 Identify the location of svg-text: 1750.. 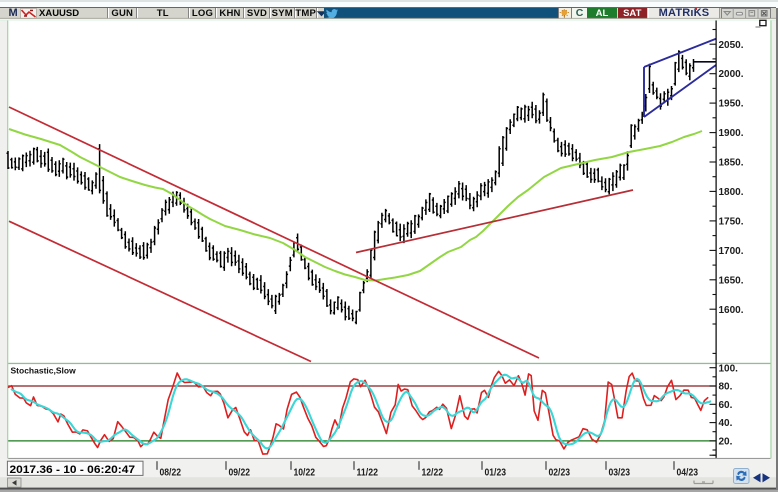
(731, 222).